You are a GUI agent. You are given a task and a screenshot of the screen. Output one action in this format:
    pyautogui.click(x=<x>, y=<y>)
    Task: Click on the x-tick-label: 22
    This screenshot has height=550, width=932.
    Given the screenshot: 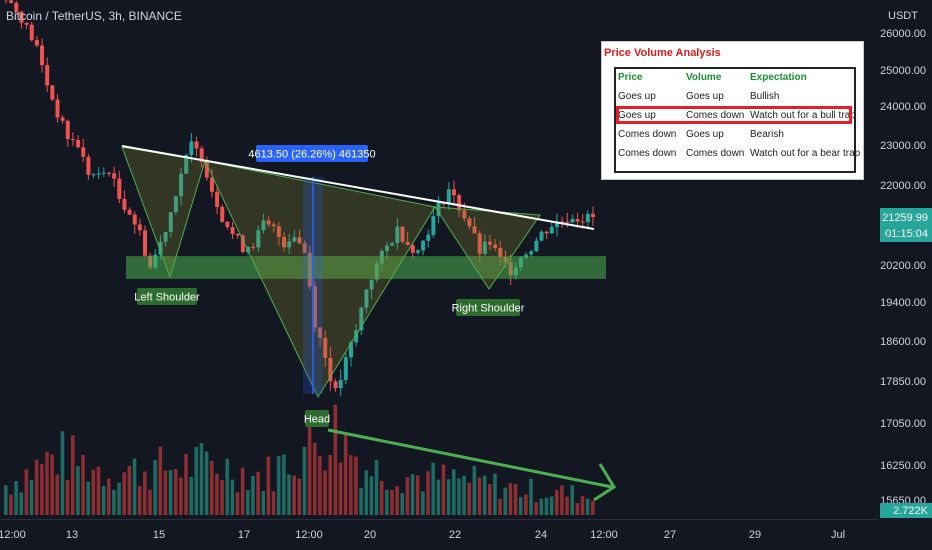 What is the action you would take?
    pyautogui.click(x=455, y=535)
    